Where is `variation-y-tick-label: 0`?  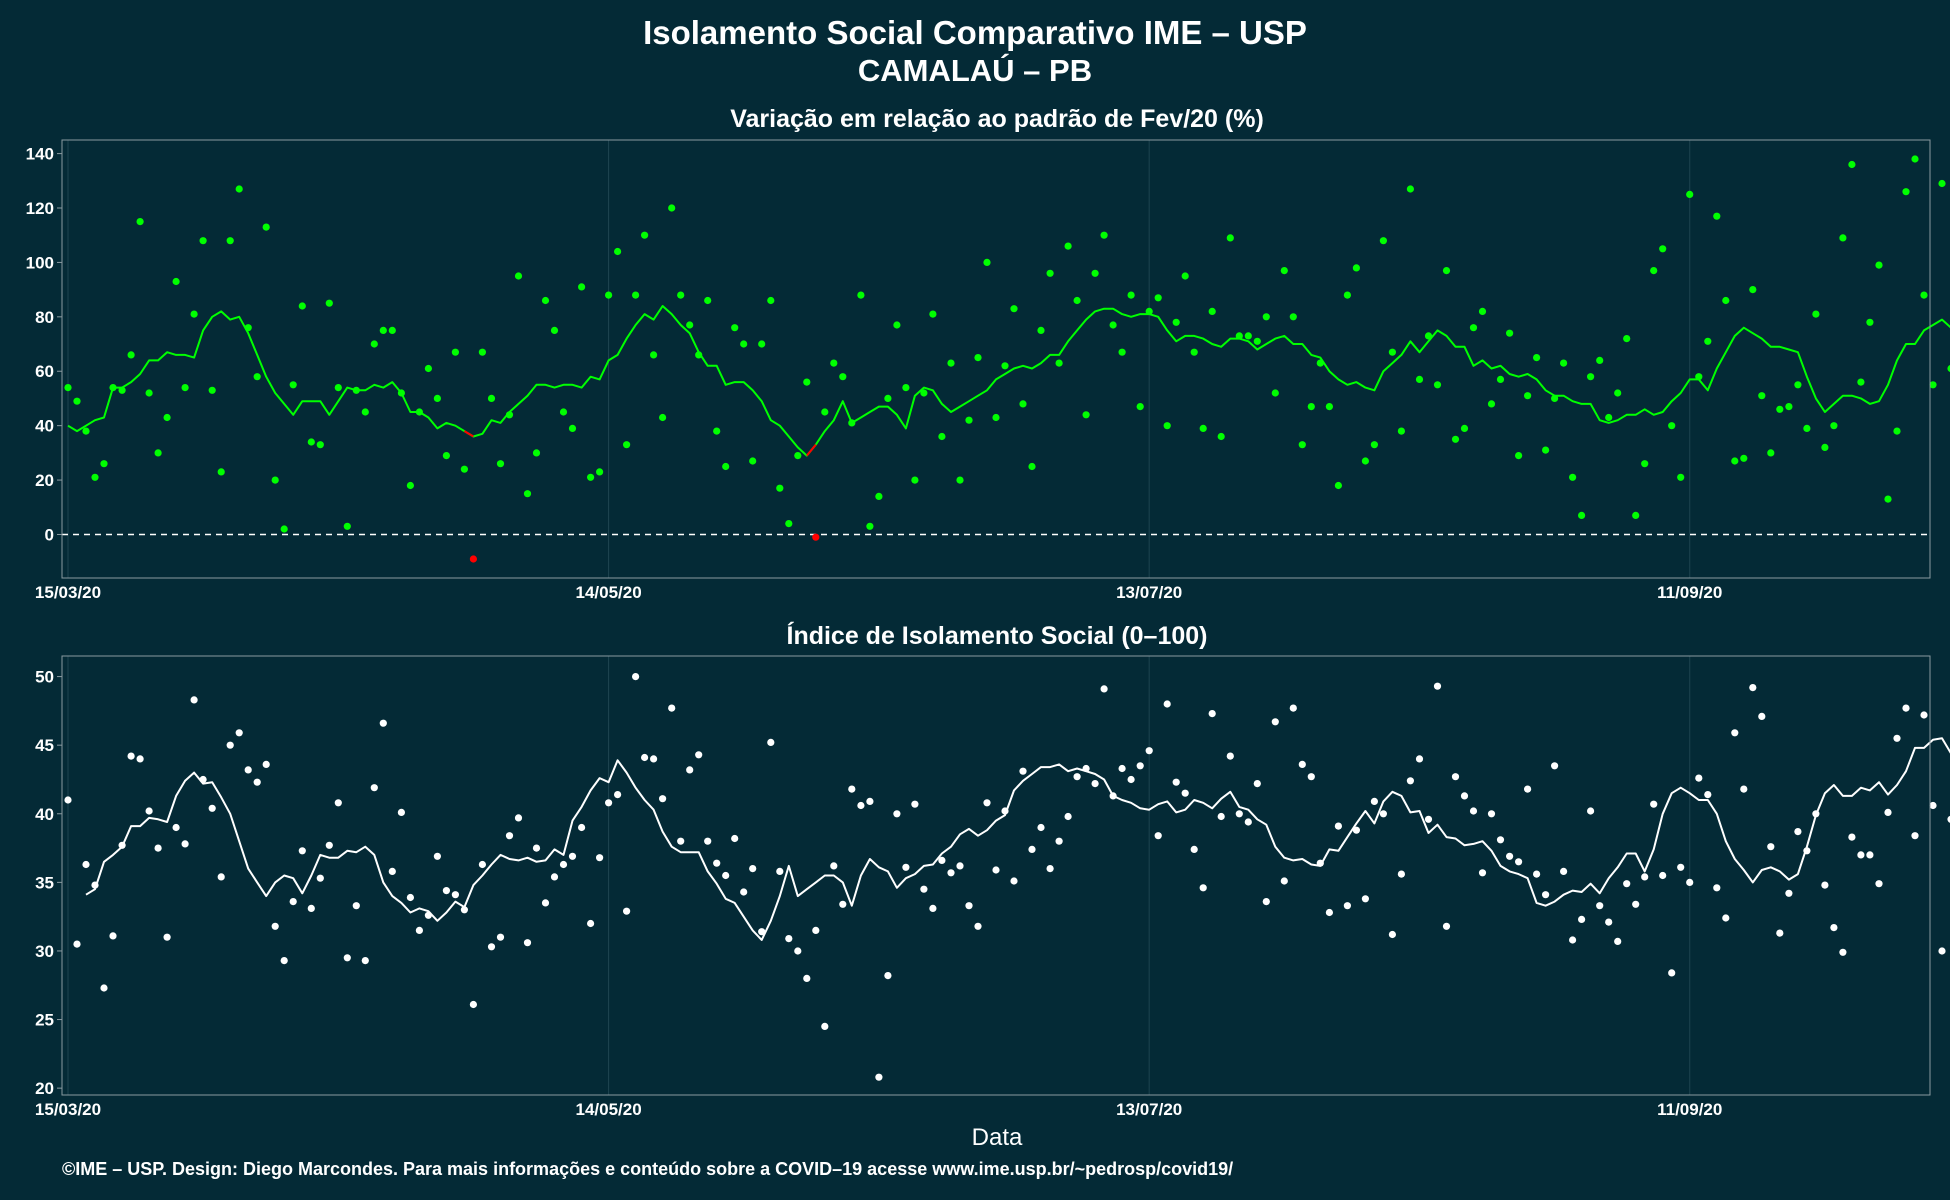 variation-y-tick-label: 0 is located at coordinates (49, 534).